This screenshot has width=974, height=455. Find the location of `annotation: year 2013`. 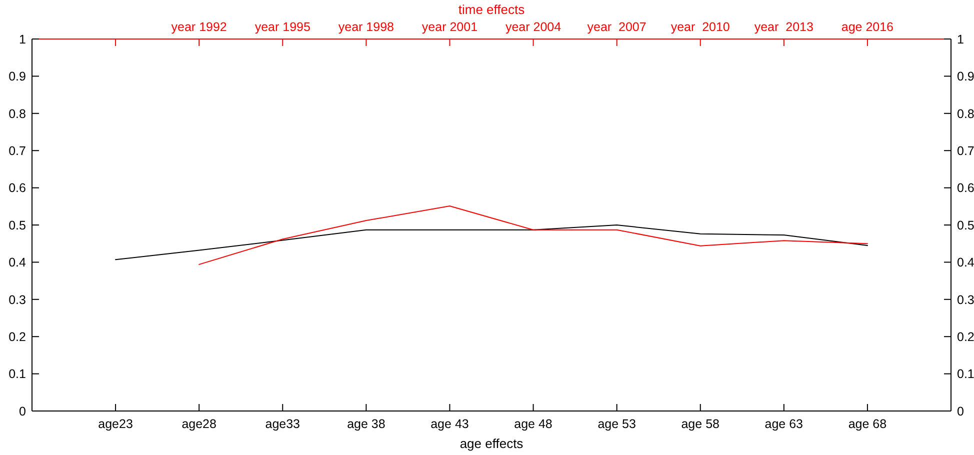

annotation: year 2013 is located at coordinates (784, 27).